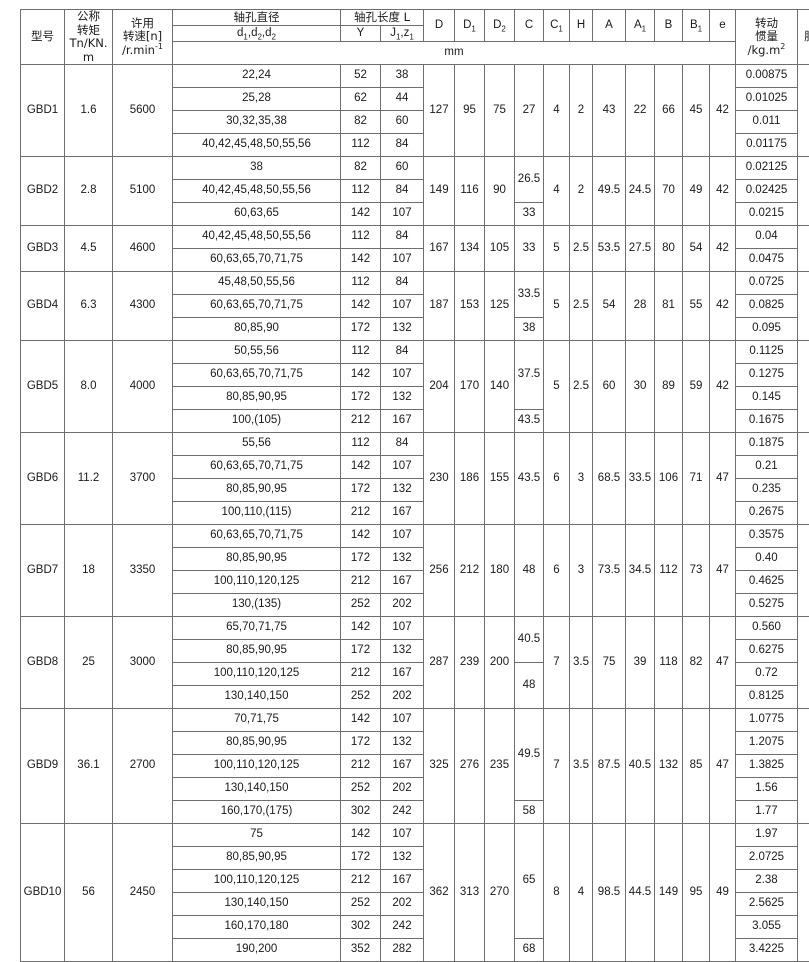 The height and width of the screenshot is (962, 809). What do you see at coordinates (402, 76) in the screenshot?
I see `cell-bore-length-J1z1: 38` at bounding box center [402, 76].